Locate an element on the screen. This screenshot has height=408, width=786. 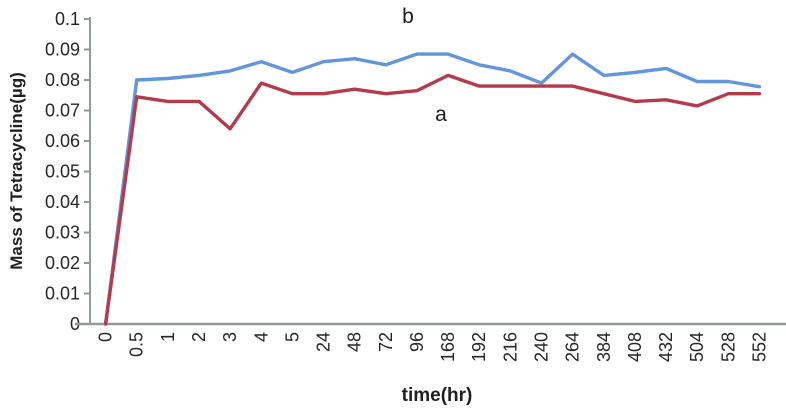
x-tick-label: 264 is located at coordinates (573, 347).